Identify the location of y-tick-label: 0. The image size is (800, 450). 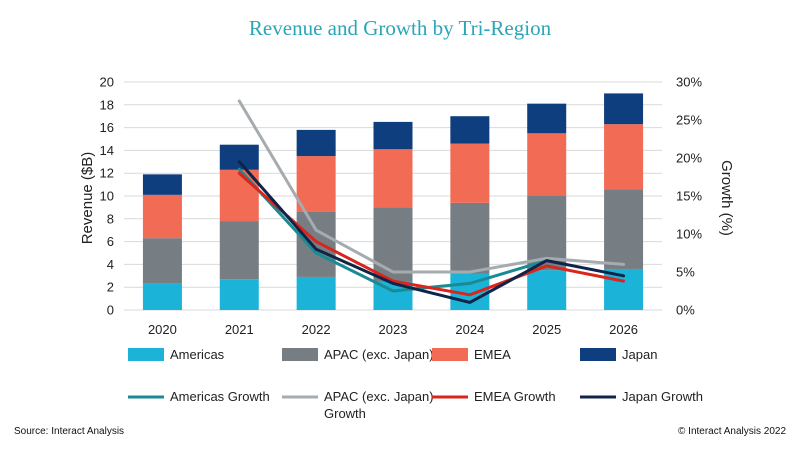
(110, 310).